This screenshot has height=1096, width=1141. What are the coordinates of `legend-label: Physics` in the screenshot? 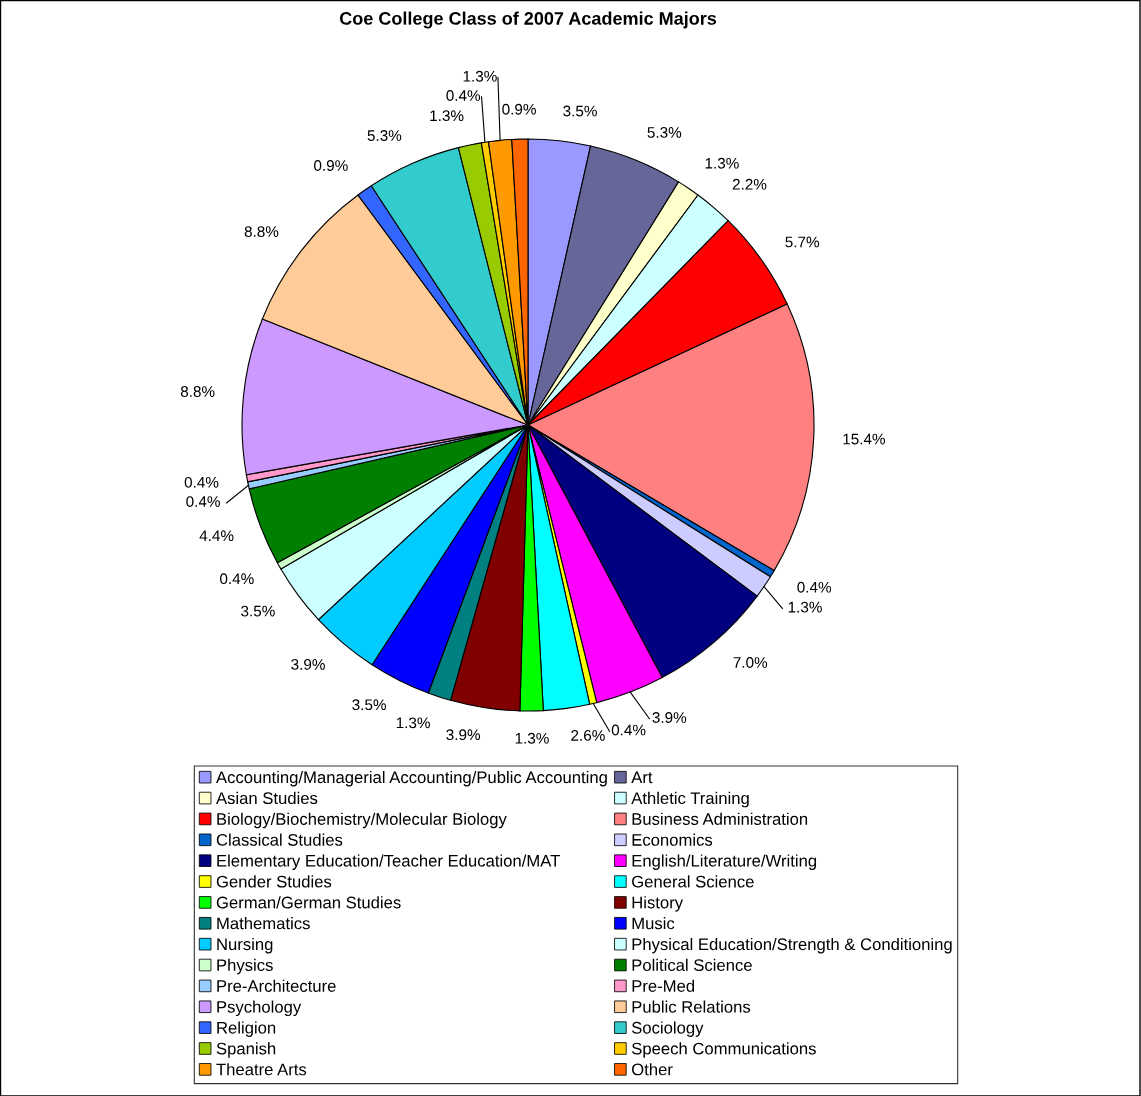 It's located at (245, 966).